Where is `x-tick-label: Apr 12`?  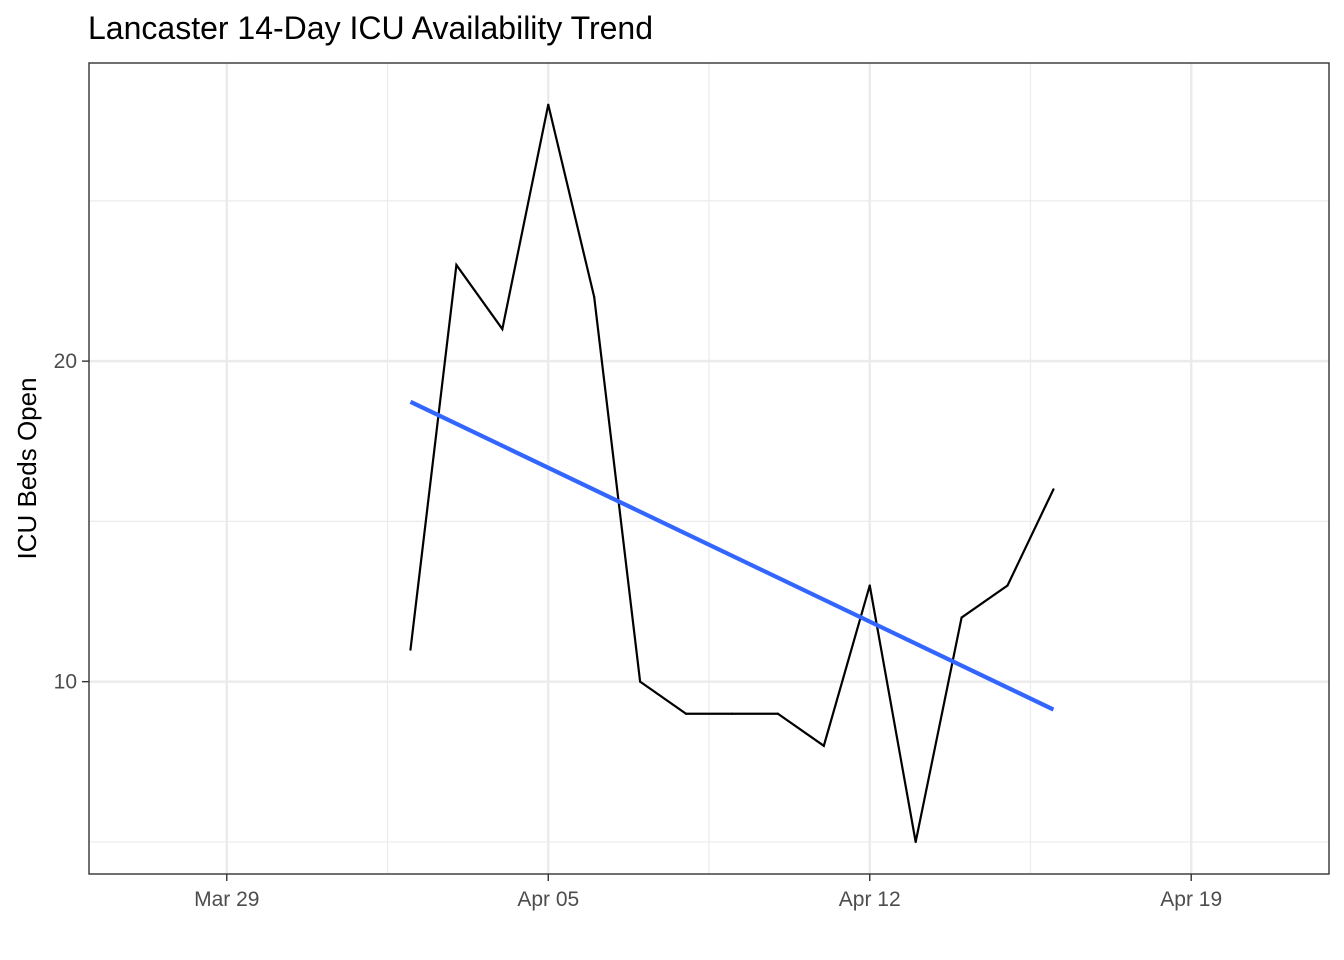 x-tick-label: Apr 12 is located at coordinates (870, 899).